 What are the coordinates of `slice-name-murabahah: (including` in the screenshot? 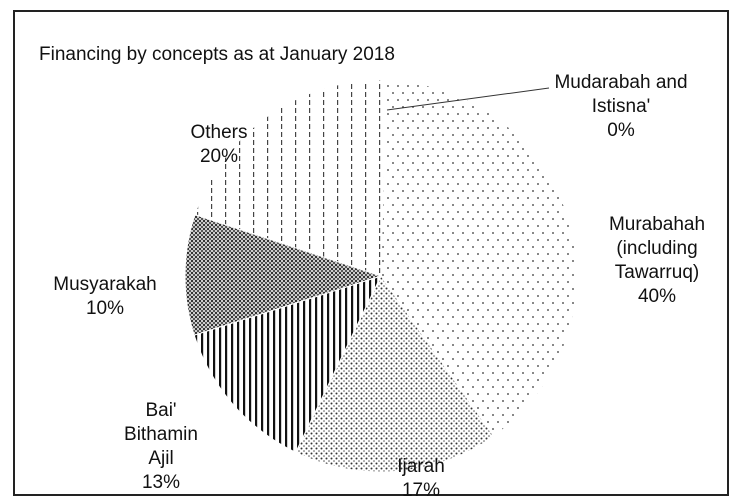 It's located at (656, 248).